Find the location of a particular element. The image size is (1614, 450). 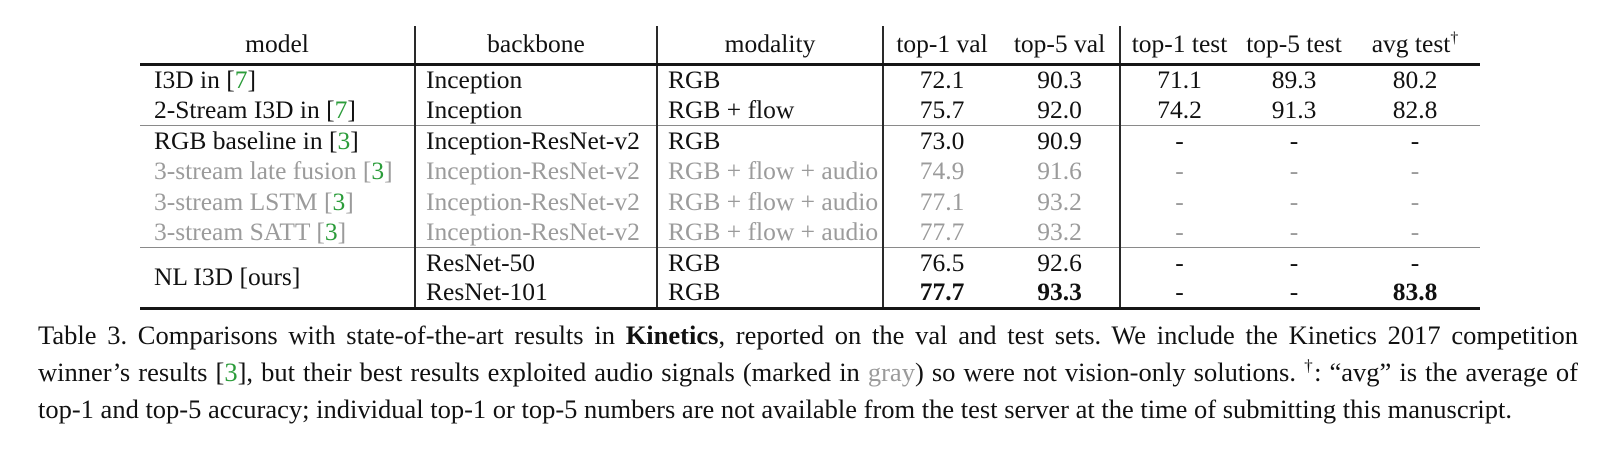

column-header: backbone is located at coordinates (536, 46).